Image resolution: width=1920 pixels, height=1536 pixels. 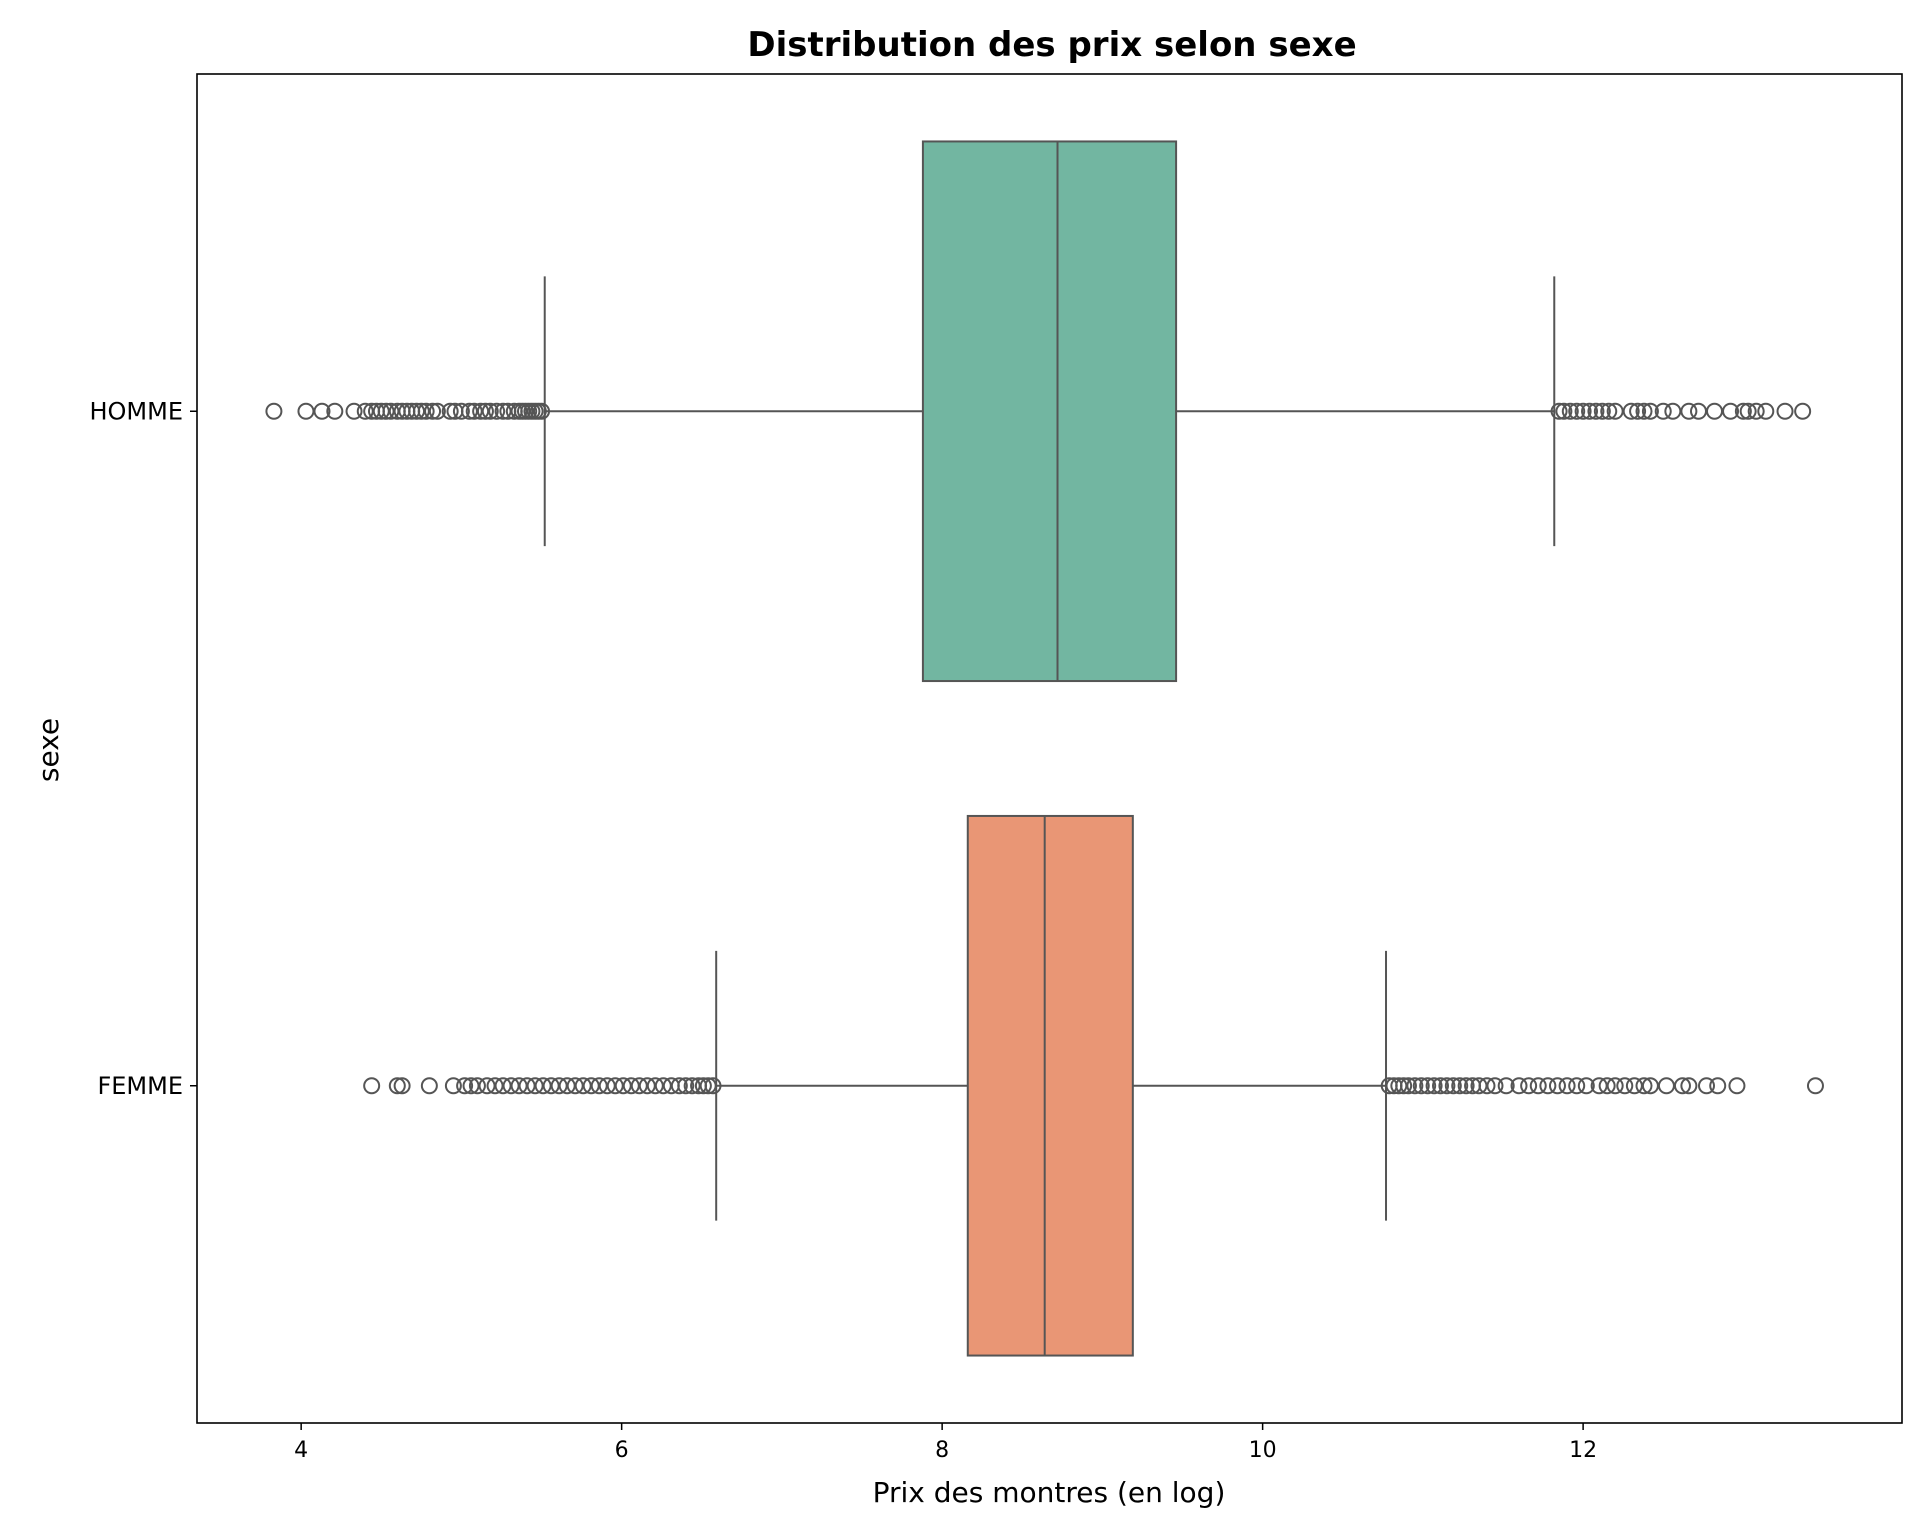 What do you see at coordinates (140, 1086) in the screenshot?
I see `y-tick-label-femme: FEMME` at bounding box center [140, 1086].